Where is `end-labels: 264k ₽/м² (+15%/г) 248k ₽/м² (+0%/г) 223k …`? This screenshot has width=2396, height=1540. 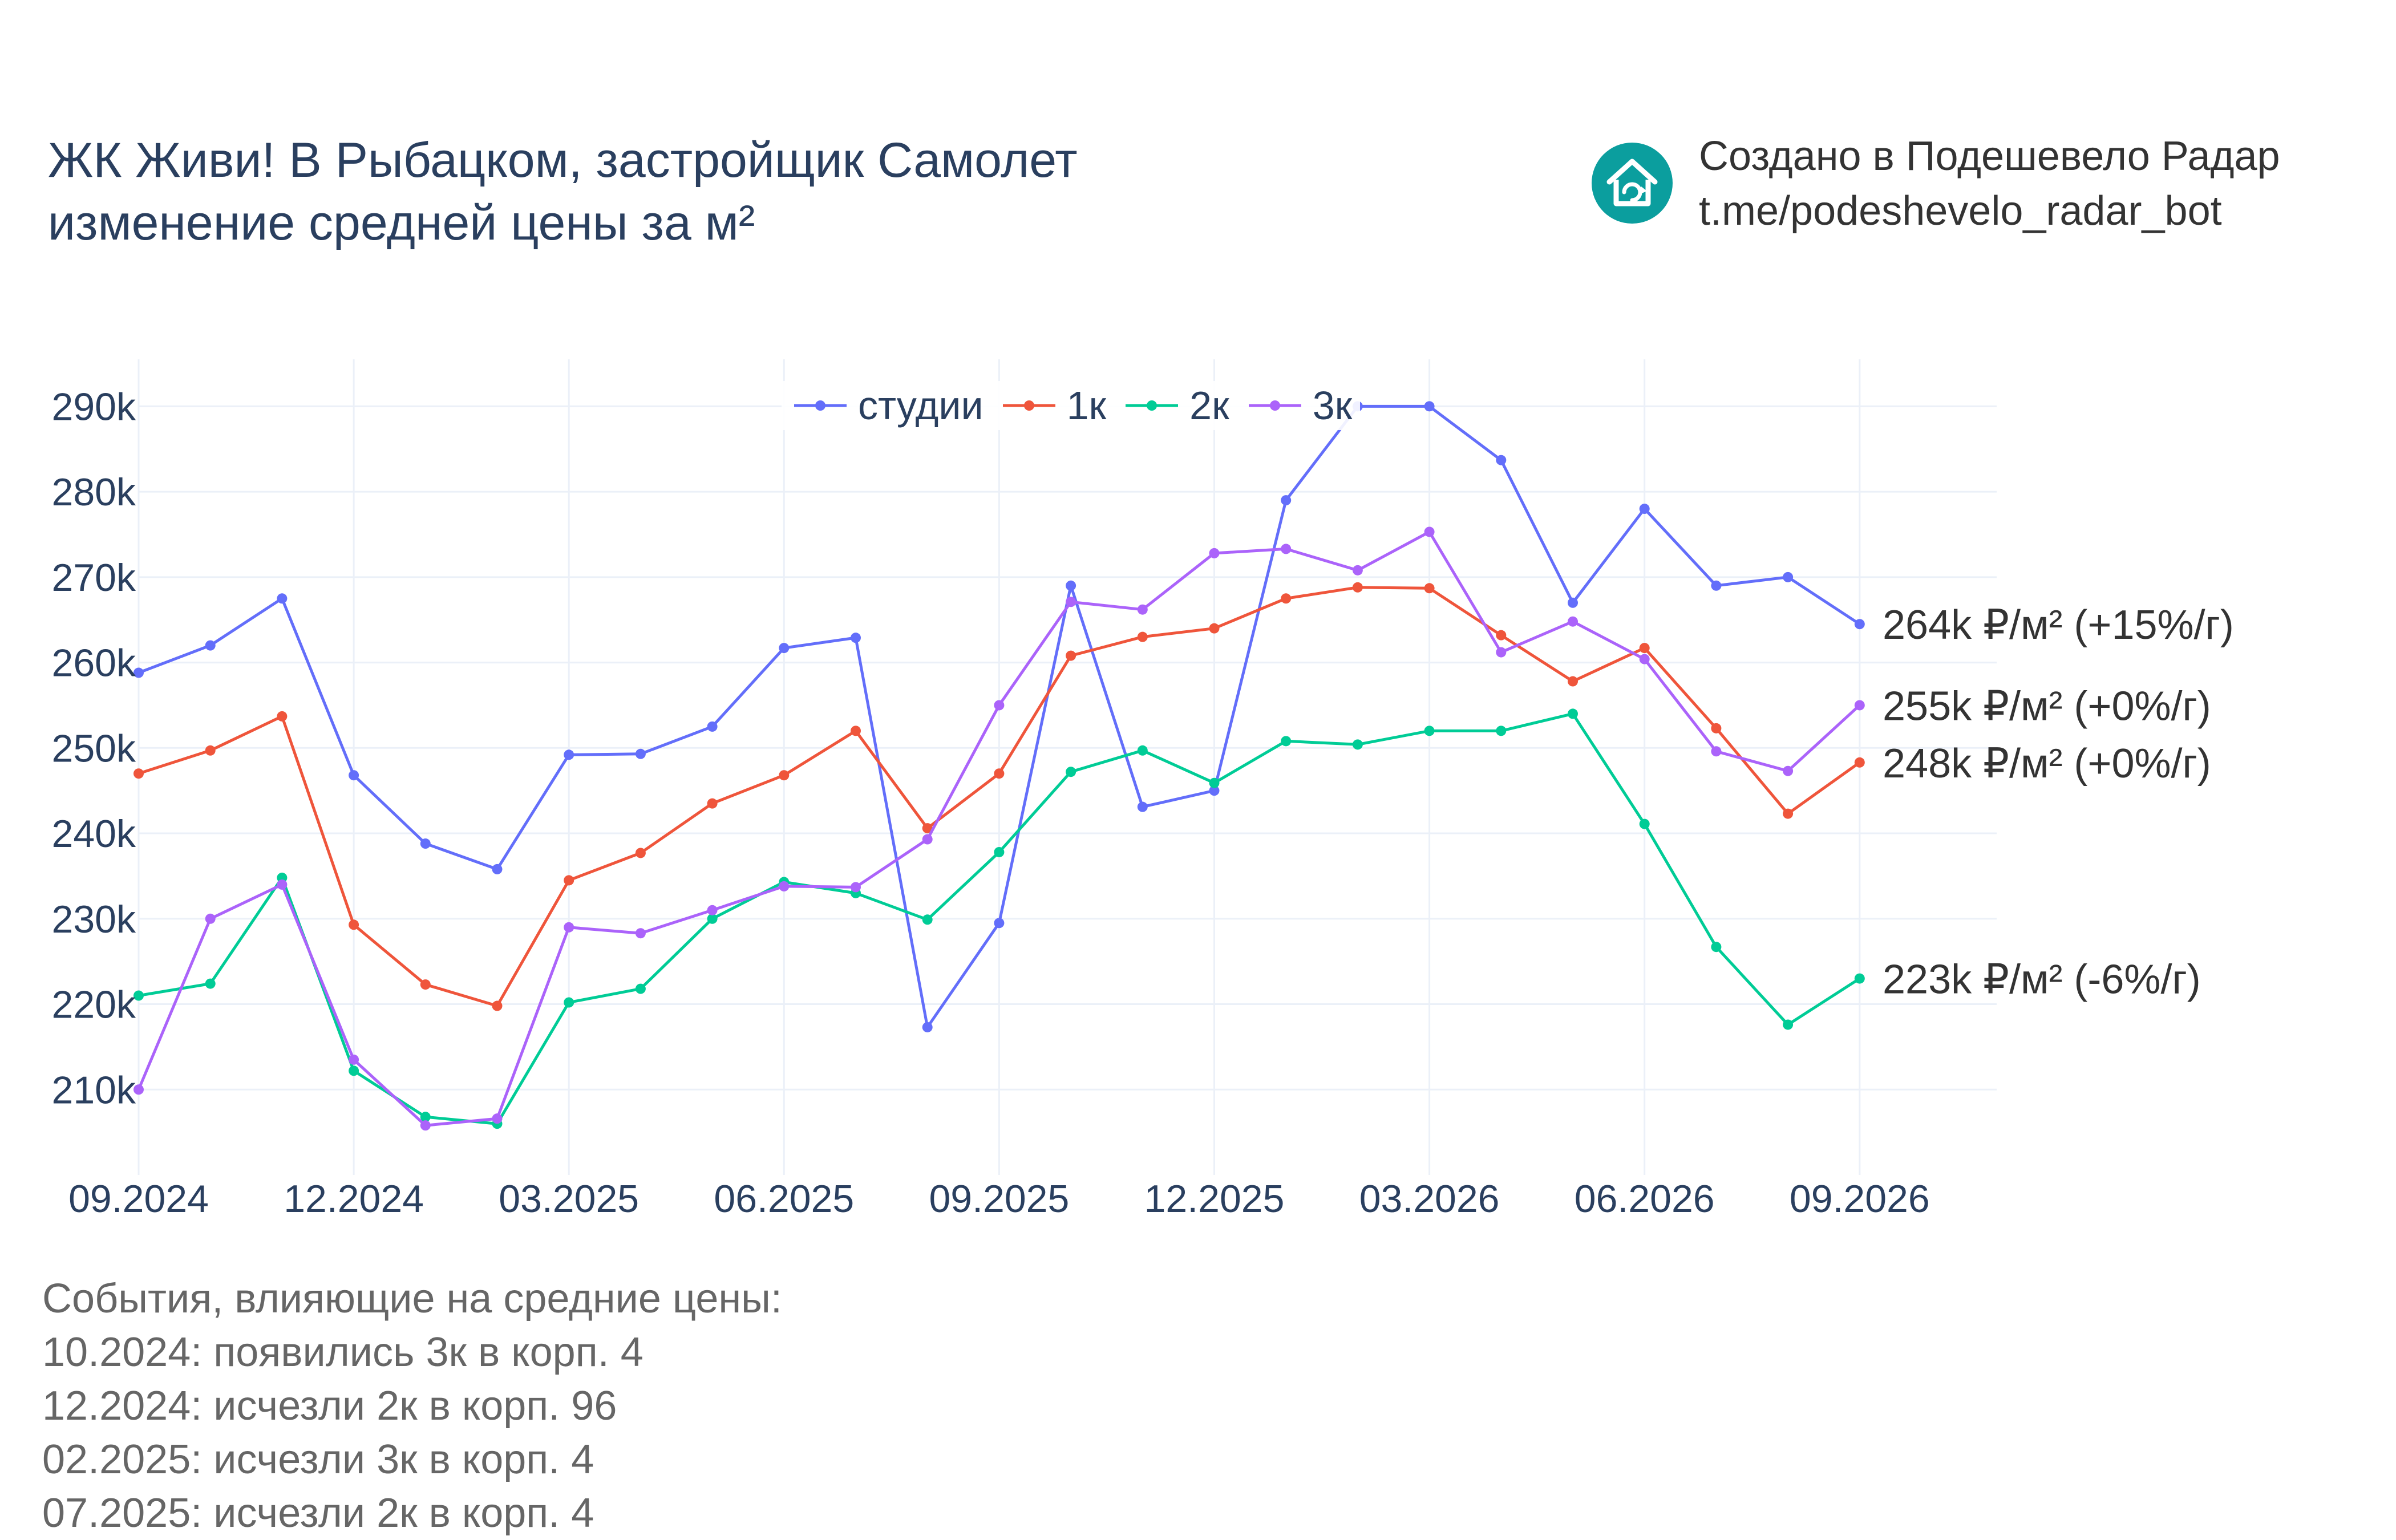 end-labels: 264k ₽/м² (+15%/г) 248k ₽/м² (+0%/г) 223k … is located at coordinates (2058, 802).